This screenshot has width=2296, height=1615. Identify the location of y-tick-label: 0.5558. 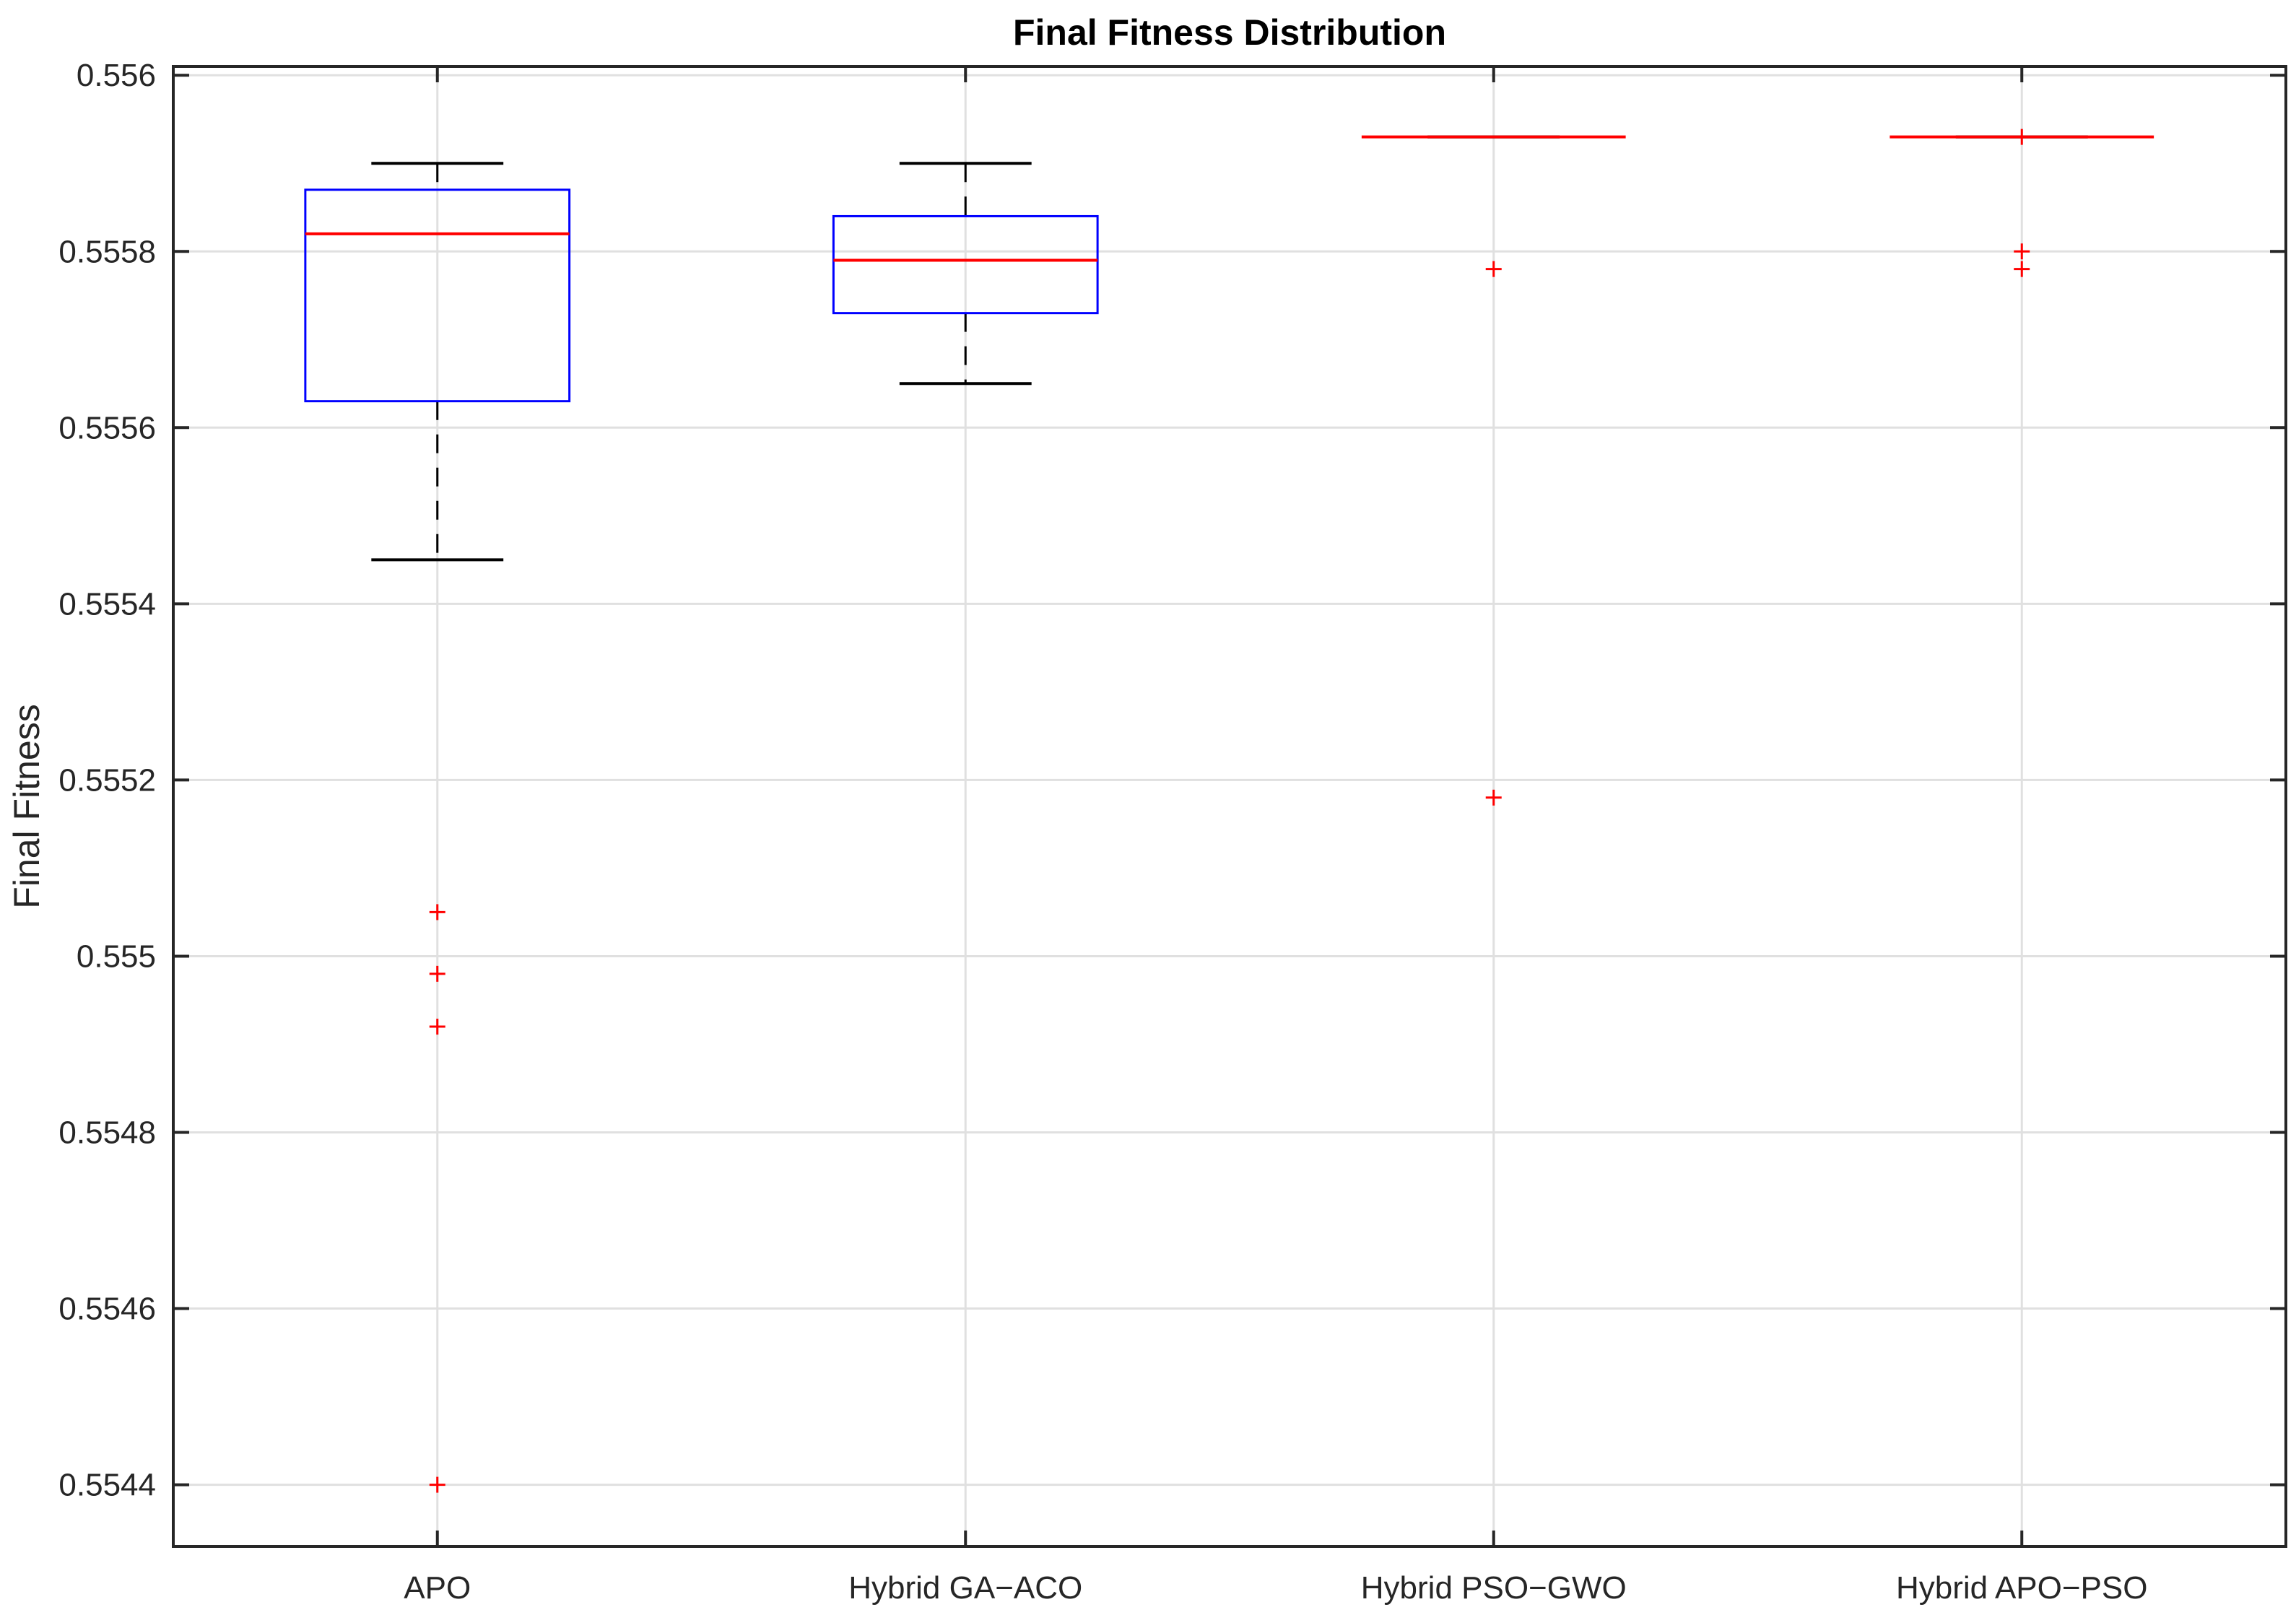
(107, 251).